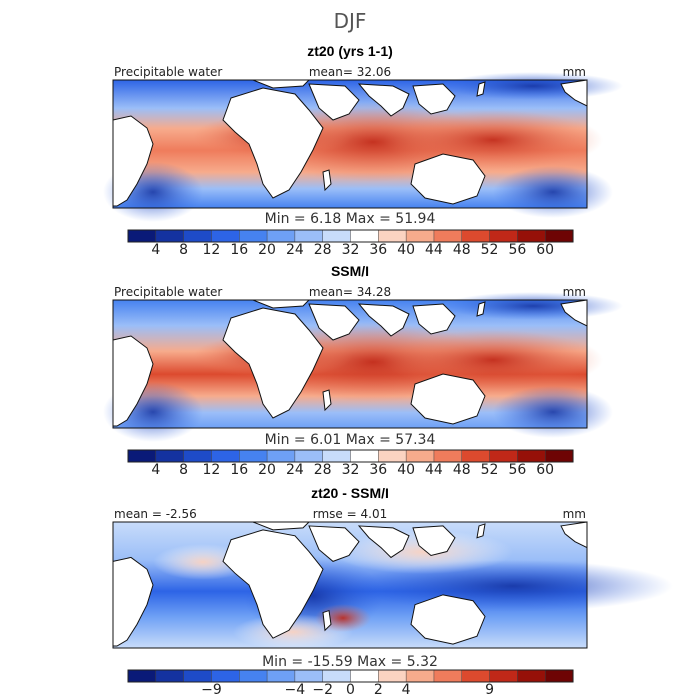  I want to click on min-max-label: Min = -15.59 Max = 5.32, so click(350, 662).